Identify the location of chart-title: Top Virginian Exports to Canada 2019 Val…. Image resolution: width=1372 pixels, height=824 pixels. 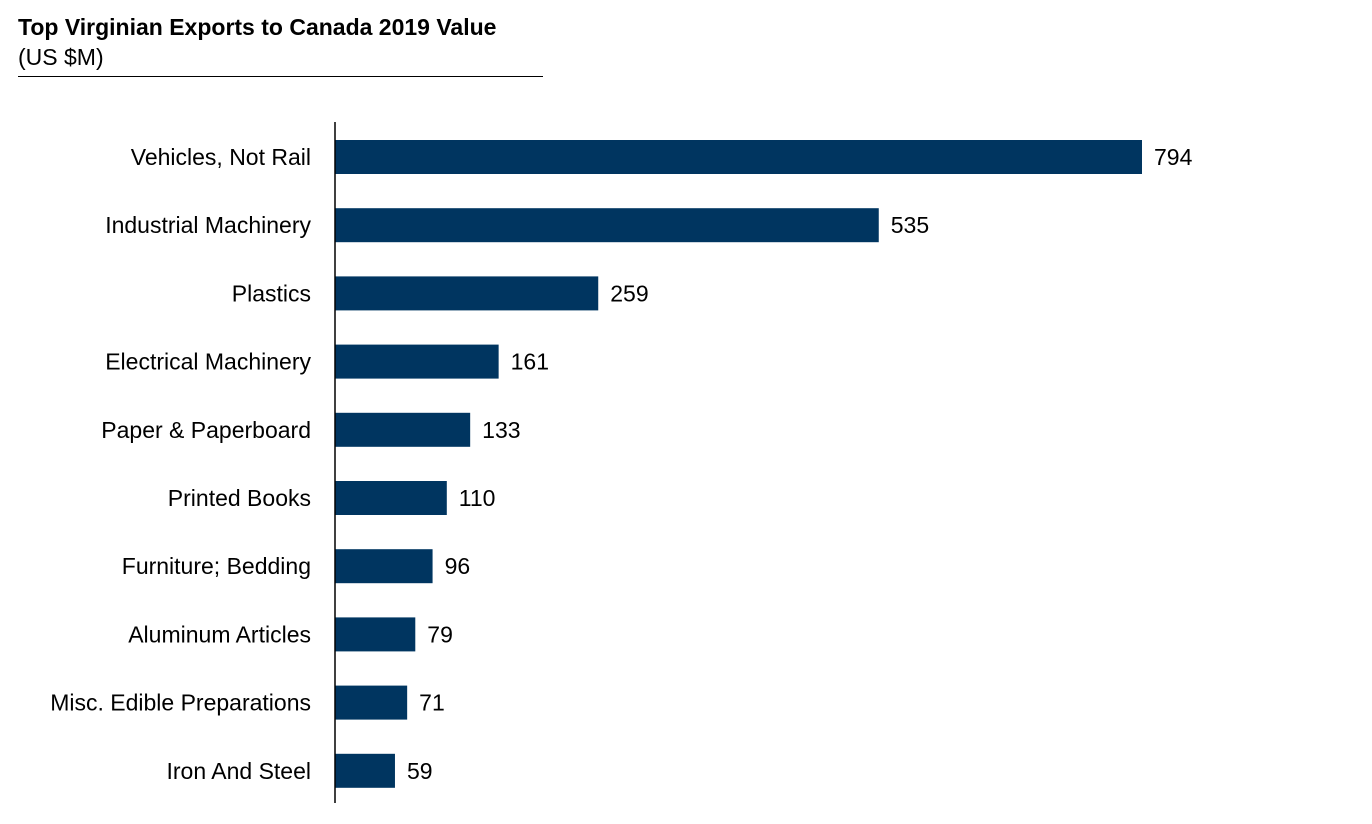
(257, 27).